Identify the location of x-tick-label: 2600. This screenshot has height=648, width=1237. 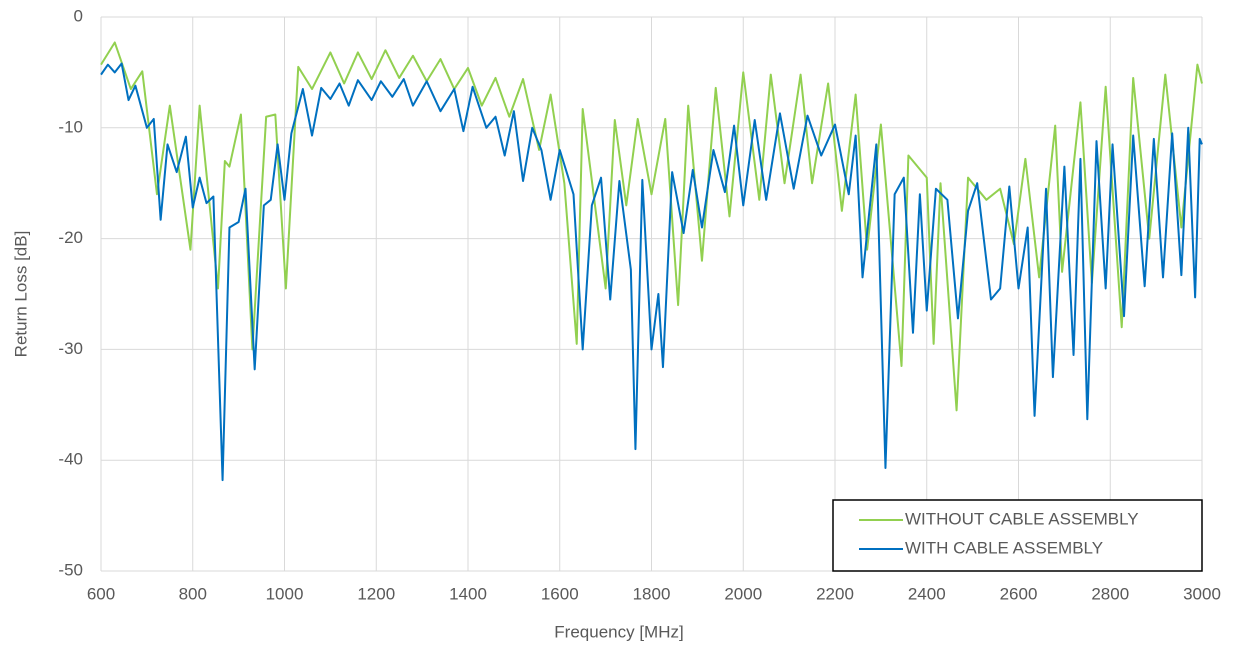
(1019, 593).